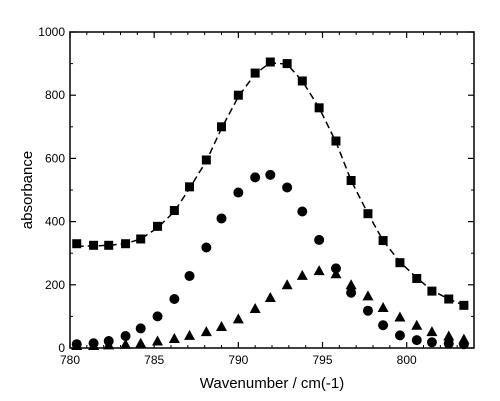 The height and width of the screenshot is (401, 500). What do you see at coordinates (238, 360) in the screenshot?
I see `x-tick-label: 790` at bounding box center [238, 360].